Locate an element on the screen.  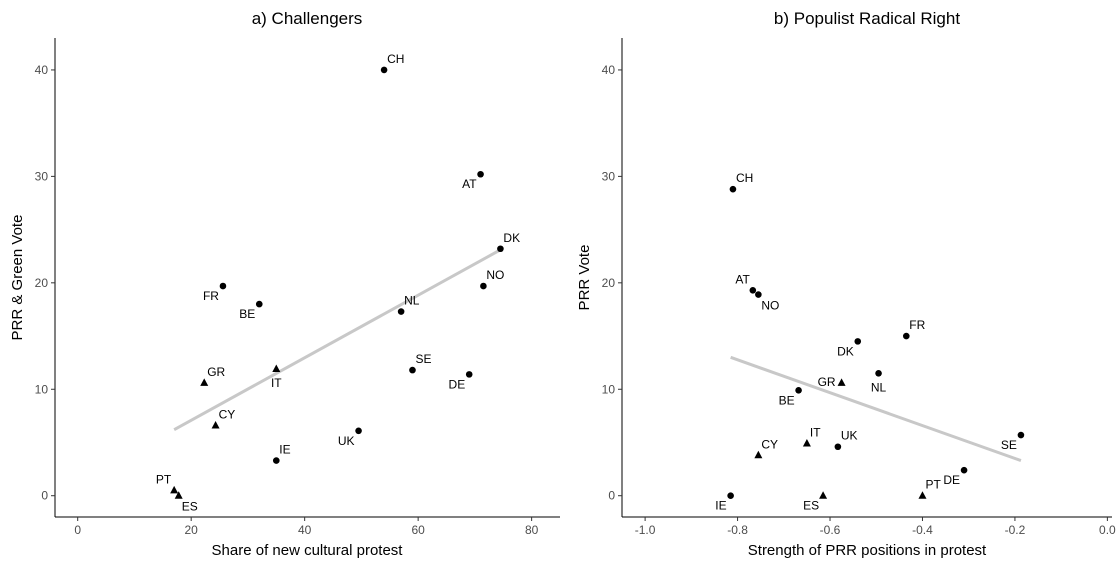
x-tick-label: -0.8 is located at coordinates (737, 530).